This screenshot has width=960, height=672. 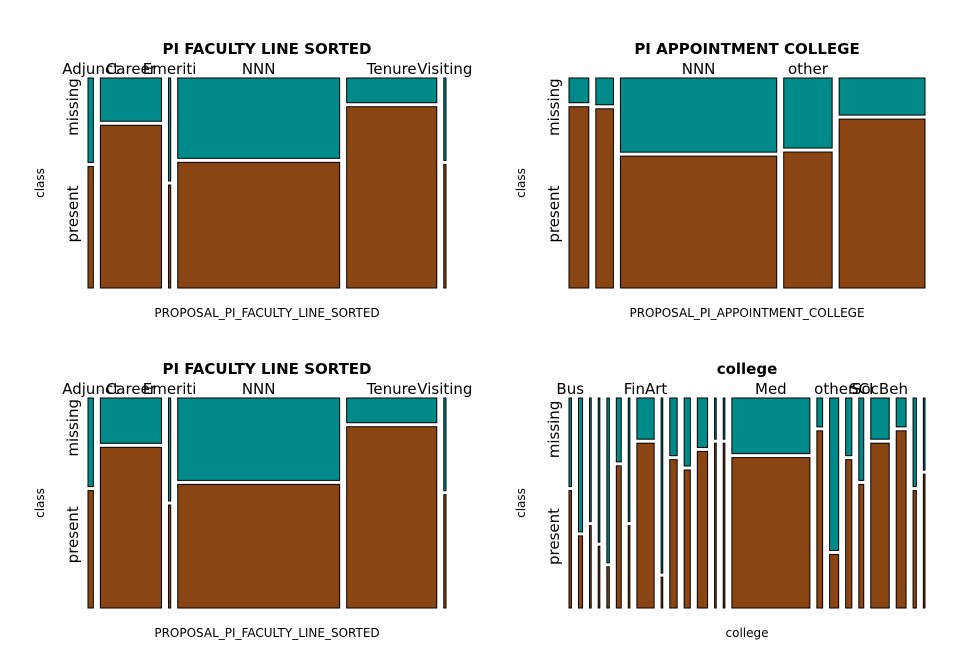 I want to click on category-label: SCI, so click(x=861, y=389).